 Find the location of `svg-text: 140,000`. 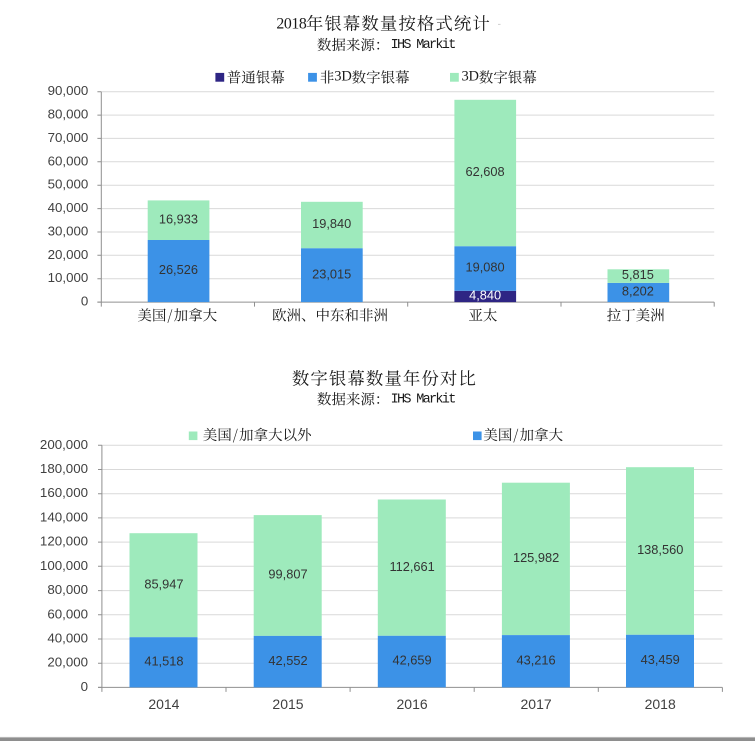

svg-text: 140,000 is located at coordinates (64, 516).